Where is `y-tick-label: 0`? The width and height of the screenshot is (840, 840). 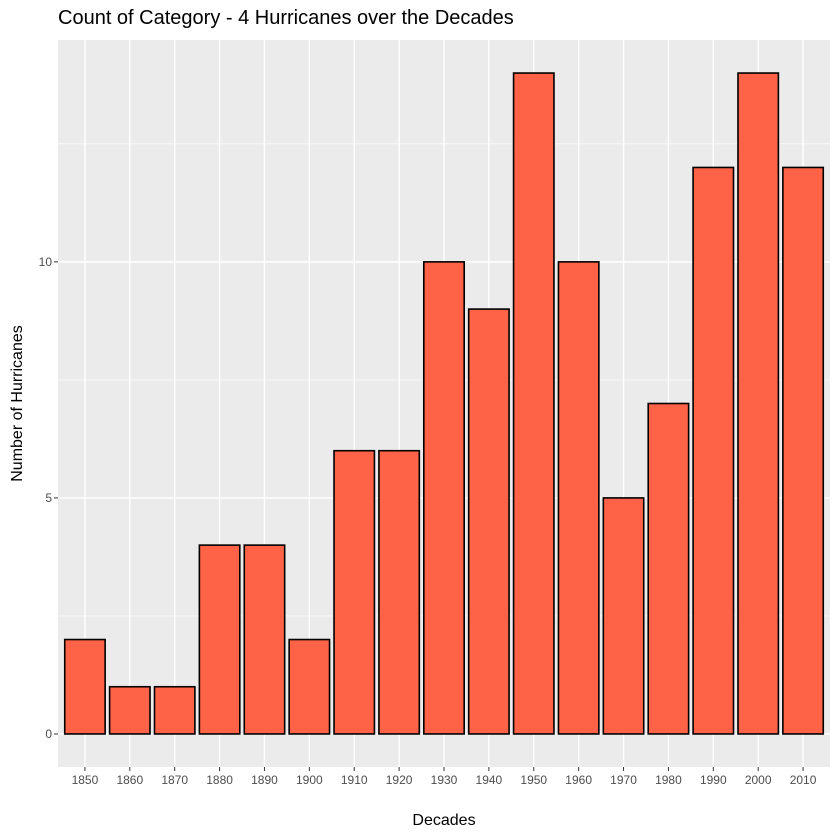
y-tick-label: 0 is located at coordinates (48, 734).